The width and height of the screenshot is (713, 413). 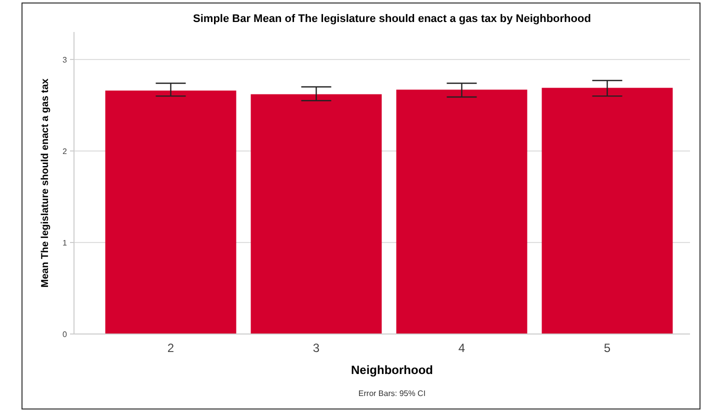 What do you see at coordinates (65, 334) in the screenshot?
I see `y-tick-label: 0` at bounding box center [65, 334].